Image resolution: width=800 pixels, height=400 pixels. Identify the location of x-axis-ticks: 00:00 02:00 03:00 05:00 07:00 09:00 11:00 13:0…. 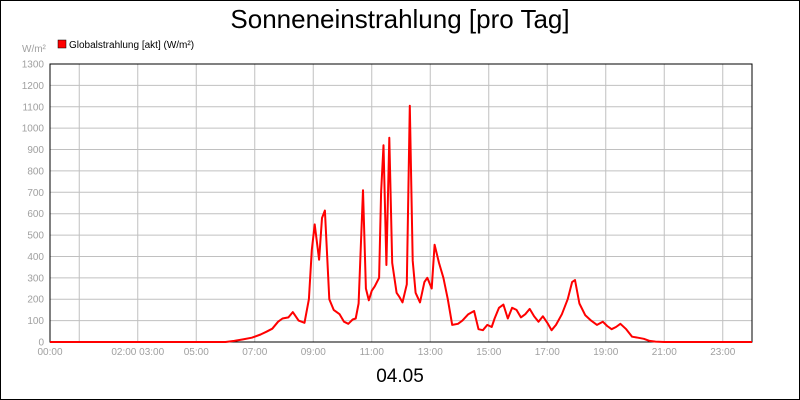
(386, 352).